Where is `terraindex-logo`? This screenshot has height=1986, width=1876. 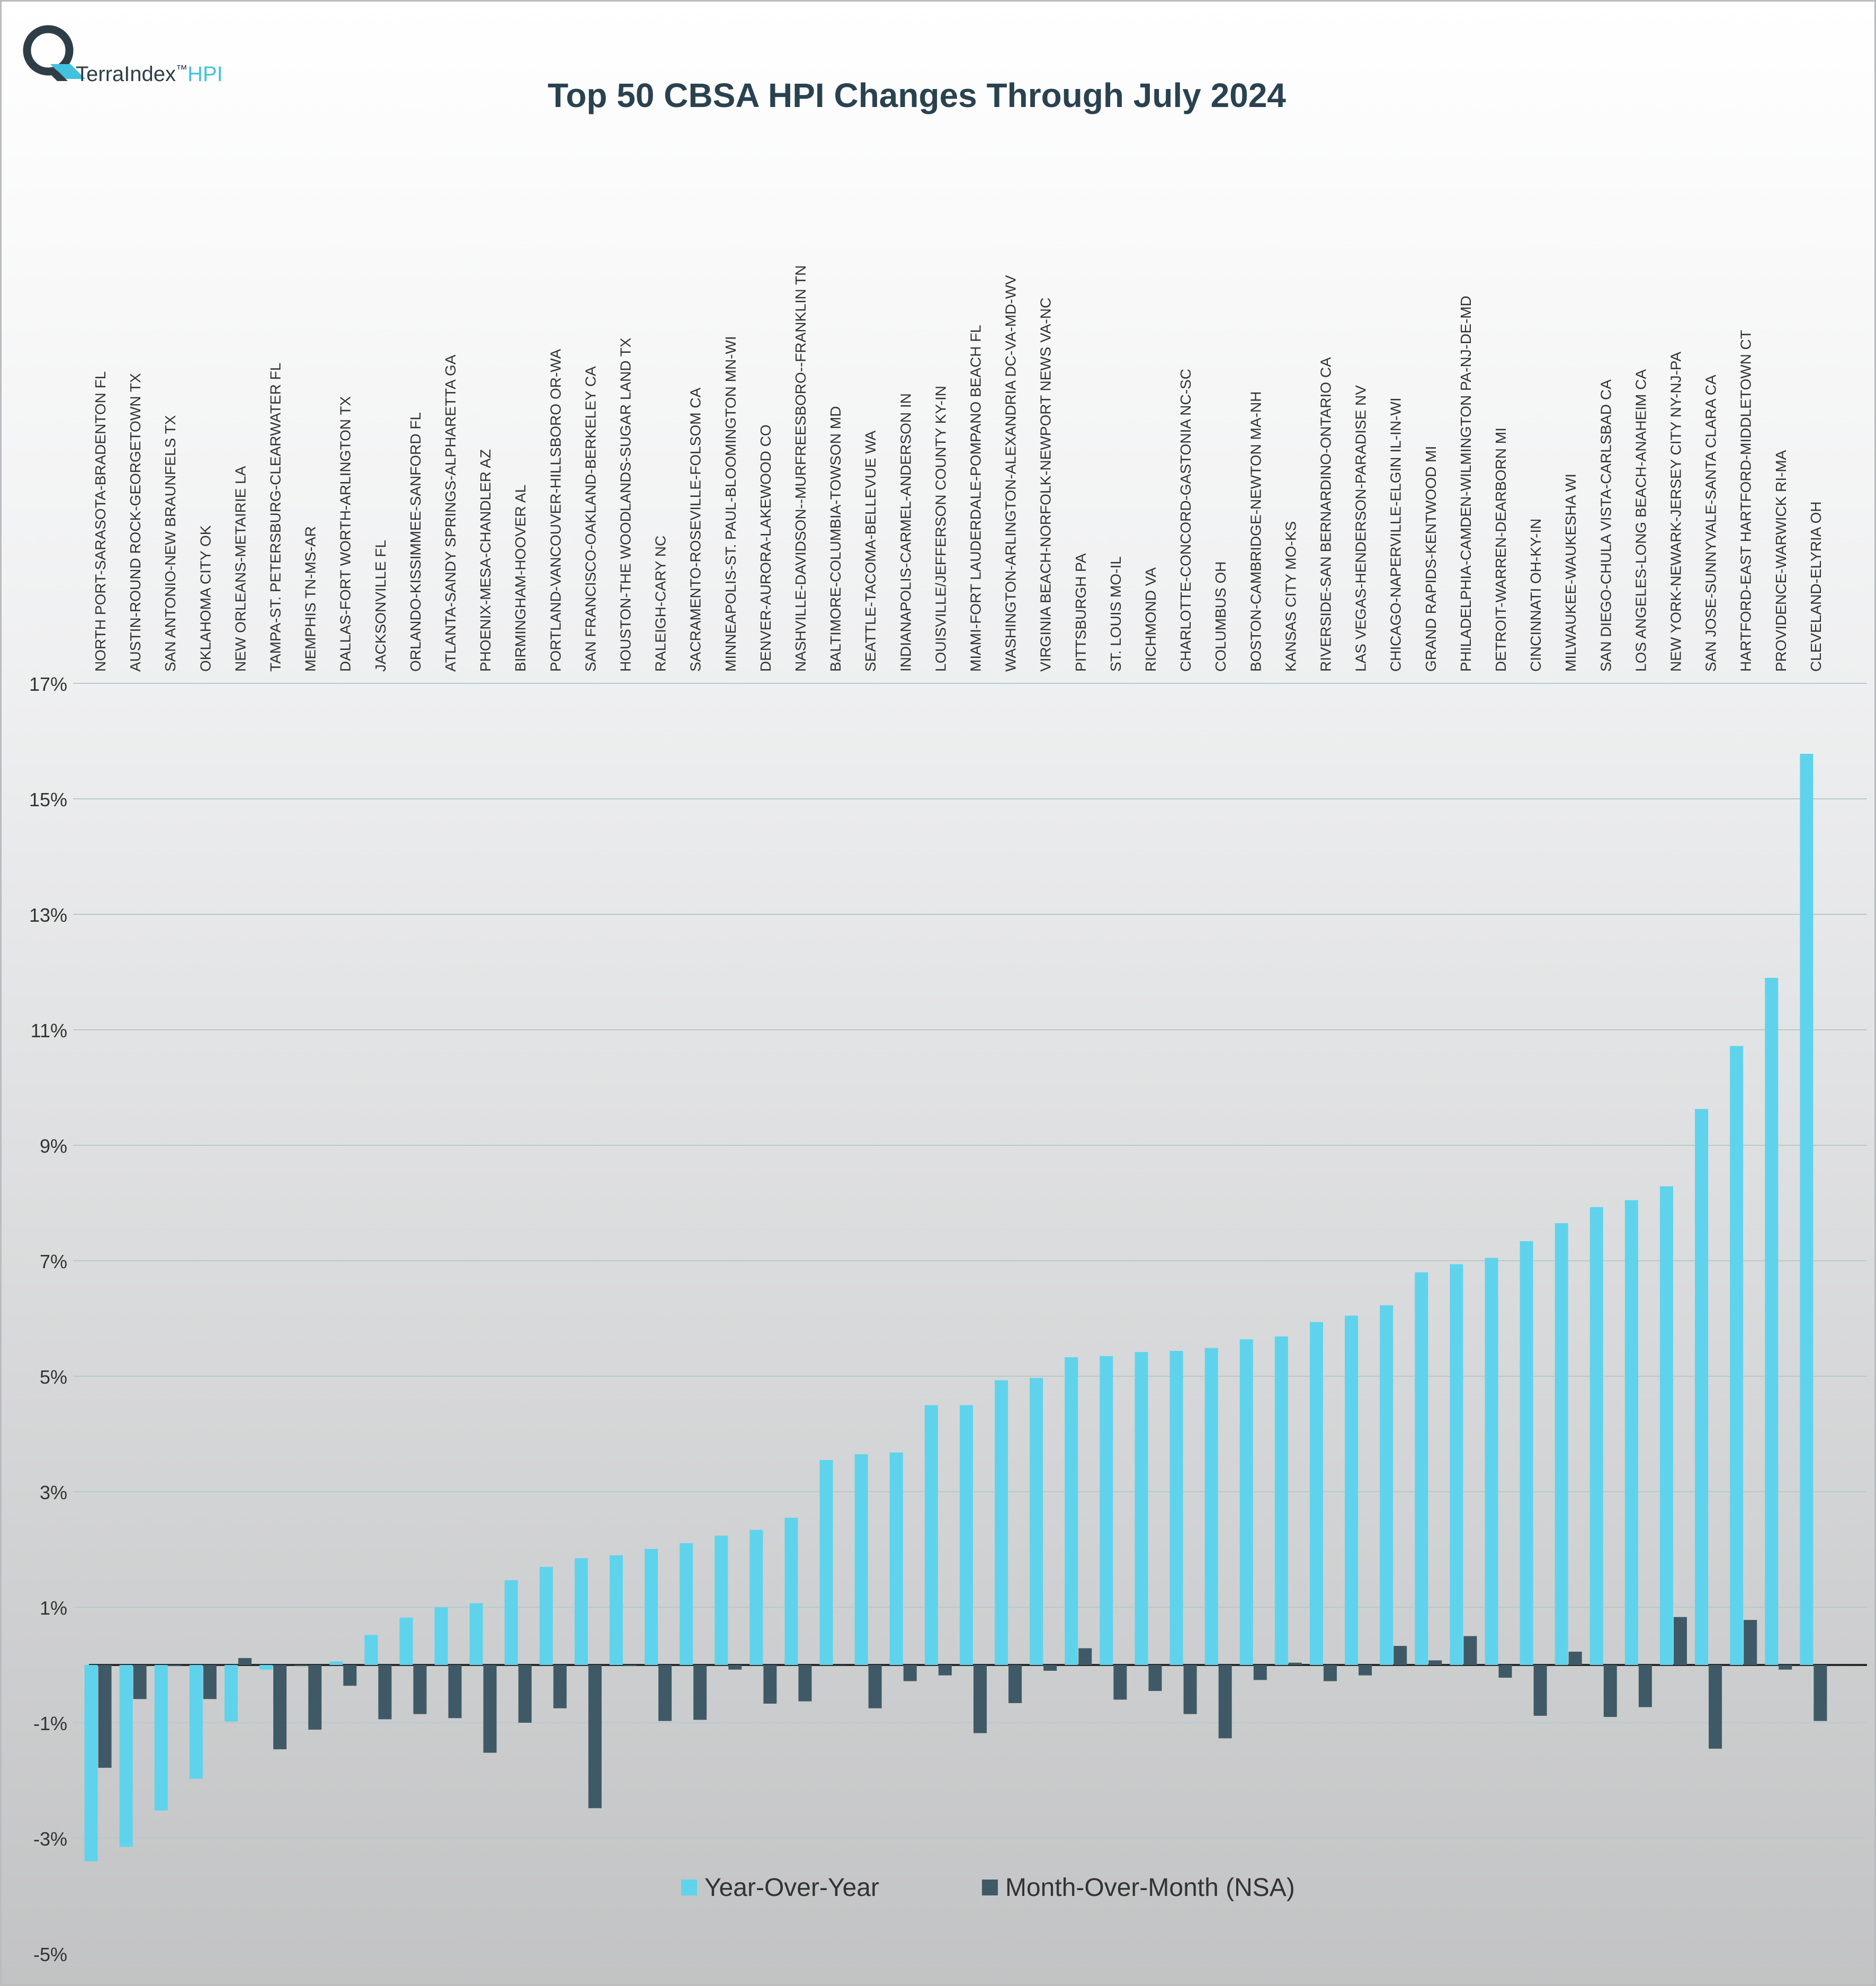
terraindex-logo is located at coordinates (54, 53).